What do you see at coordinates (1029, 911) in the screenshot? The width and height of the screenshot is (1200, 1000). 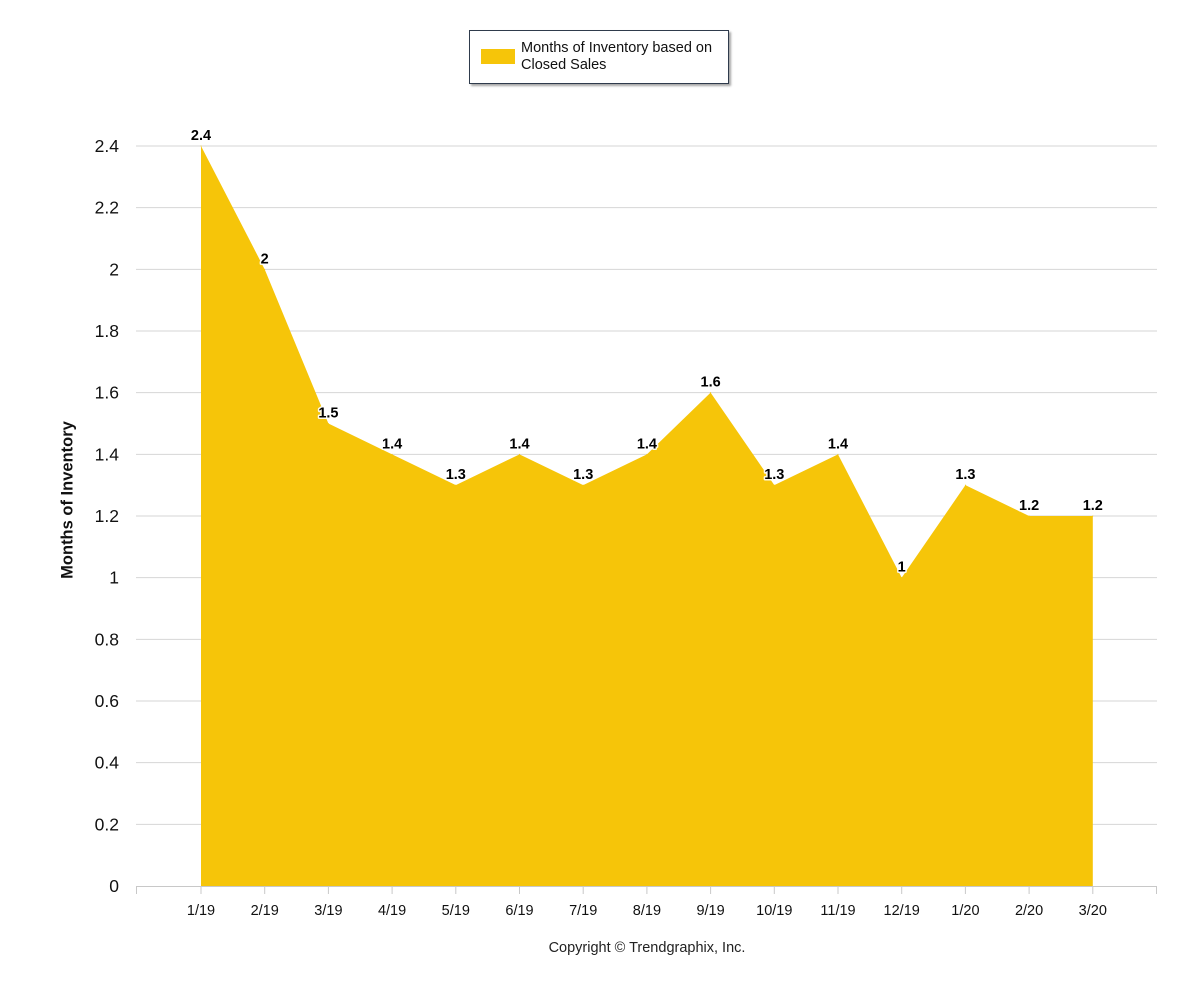 I see `x-tick-label: 2/20` at bounding box center [1029, 911].